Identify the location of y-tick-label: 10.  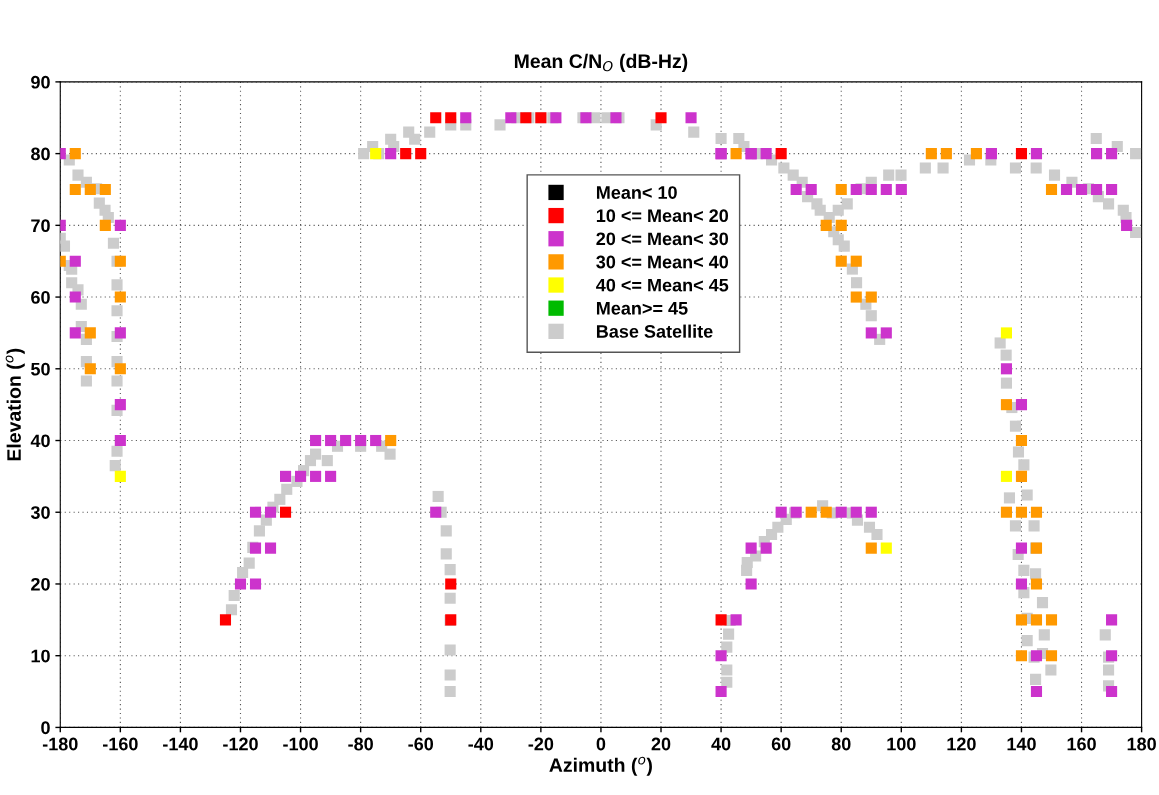
(40, 656).